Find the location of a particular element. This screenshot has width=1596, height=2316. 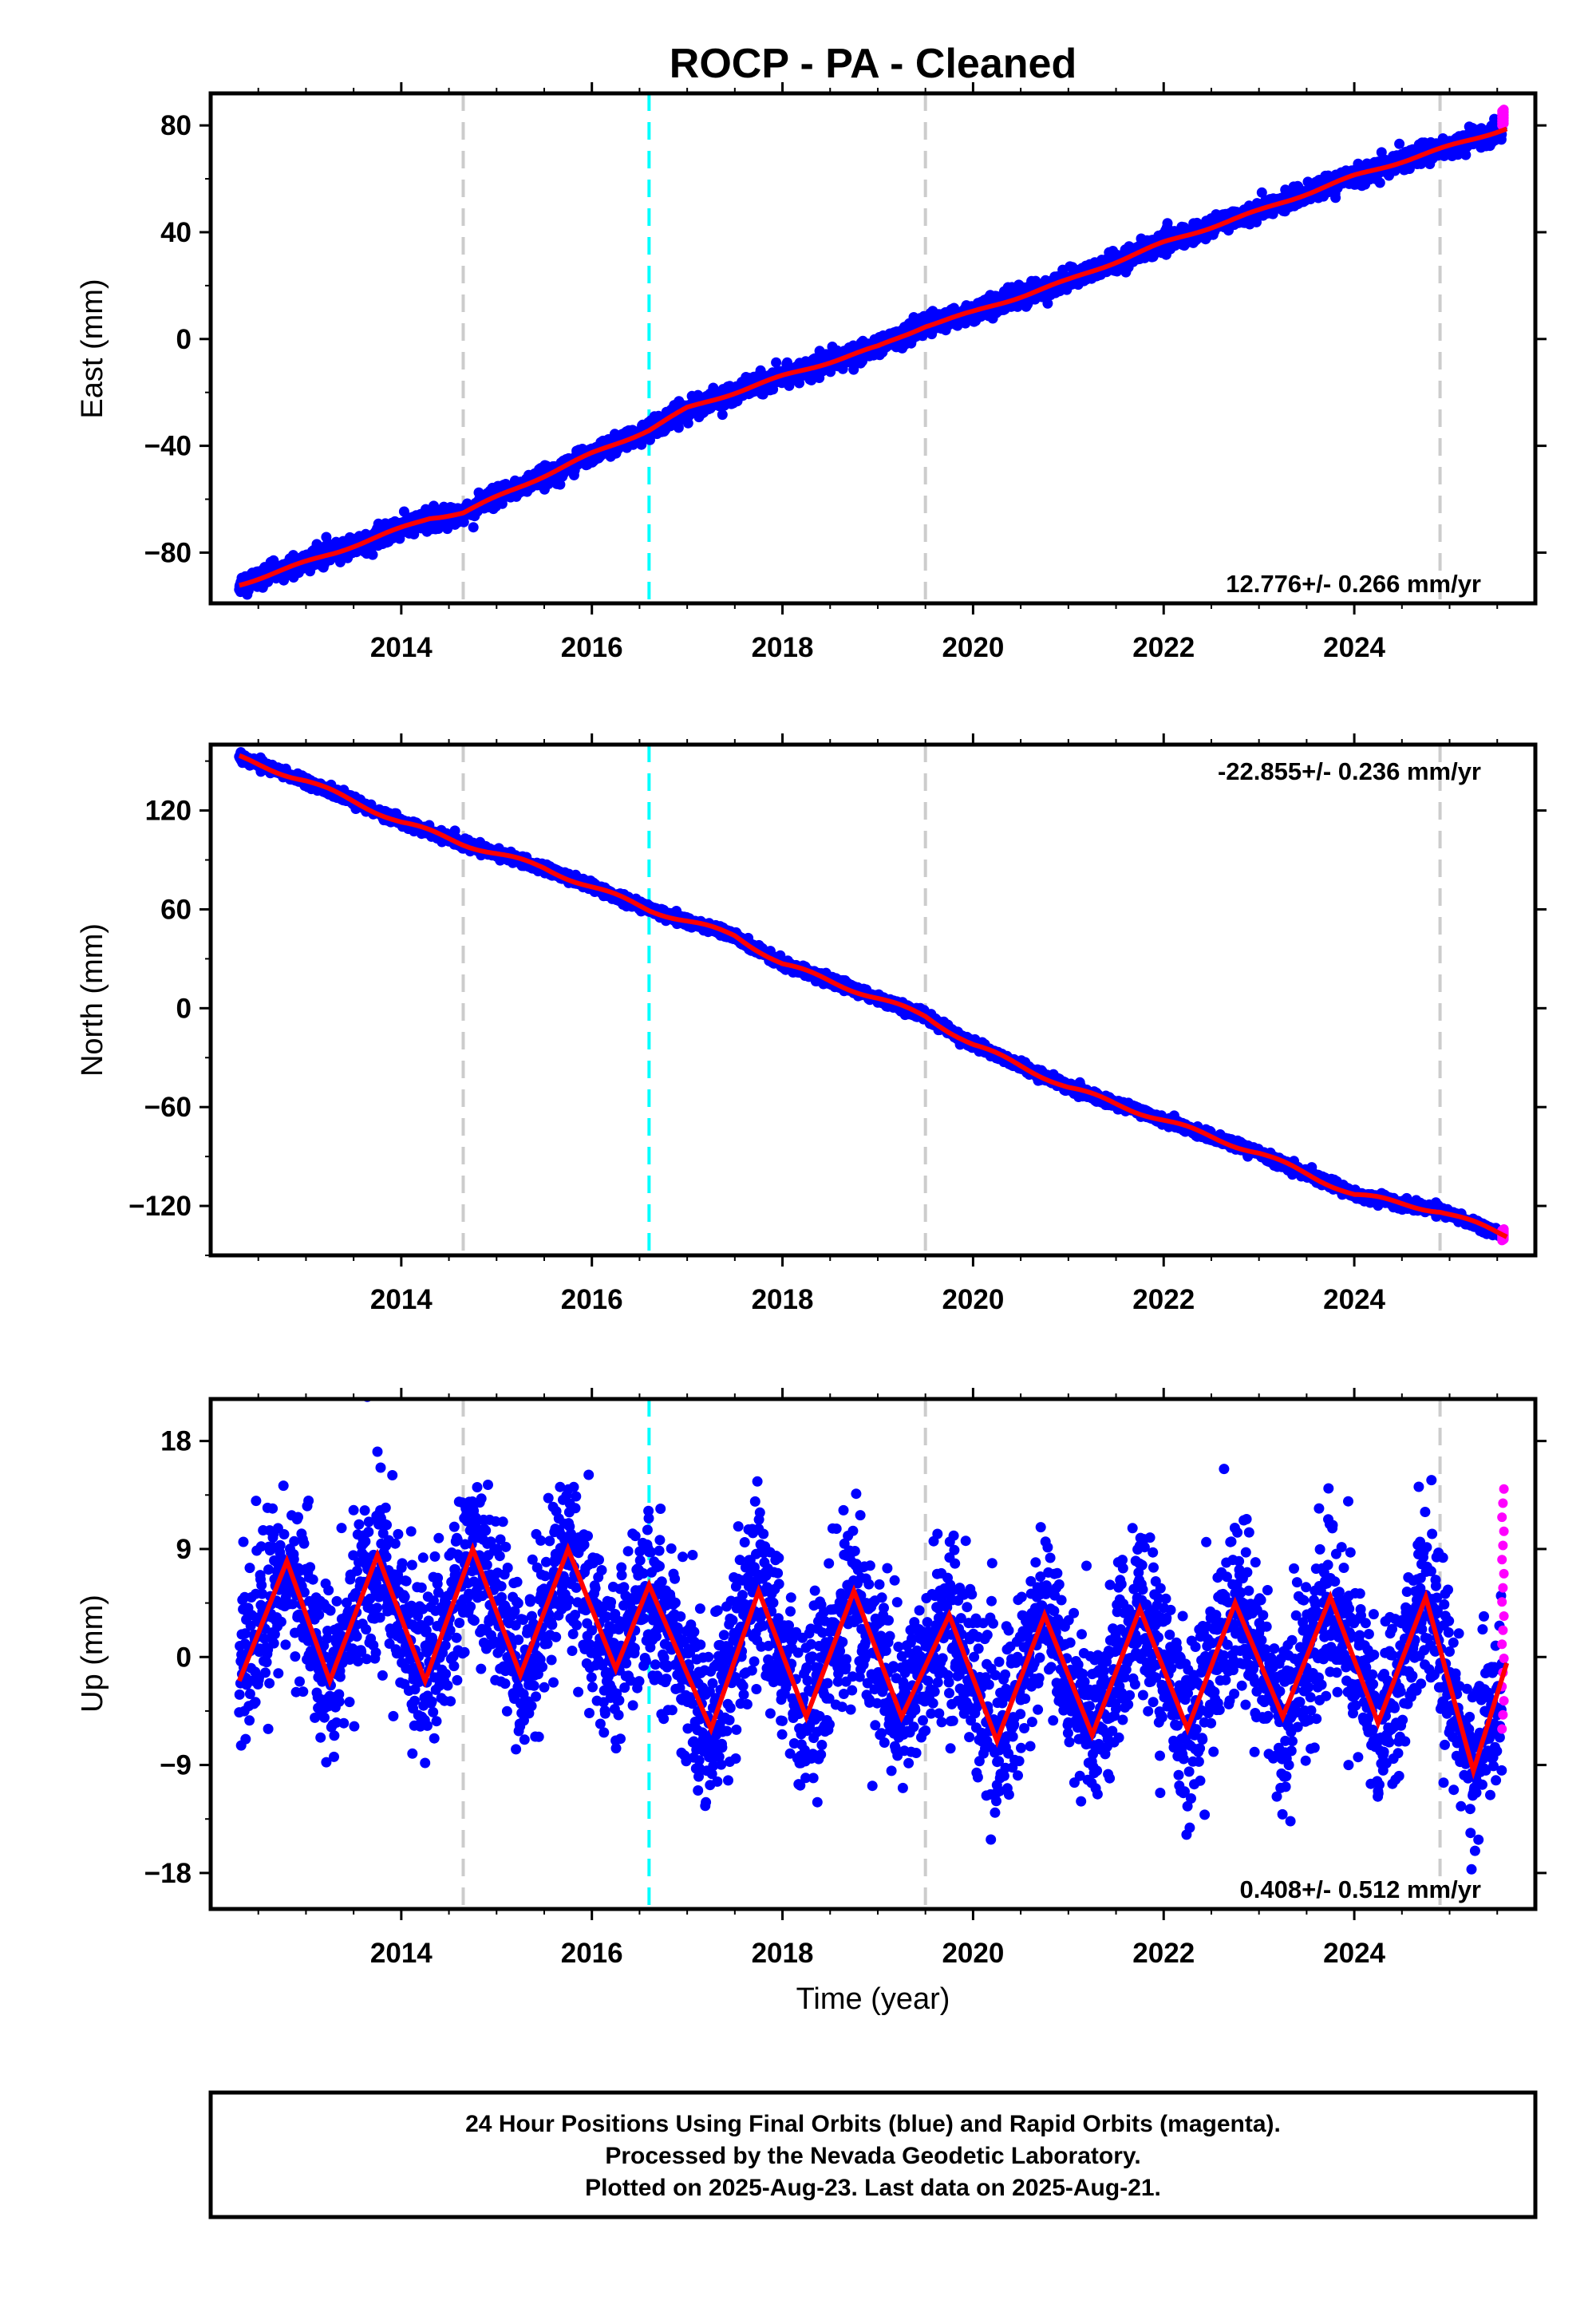

rapid-orbit-points is located at coordinates (1503, 118).